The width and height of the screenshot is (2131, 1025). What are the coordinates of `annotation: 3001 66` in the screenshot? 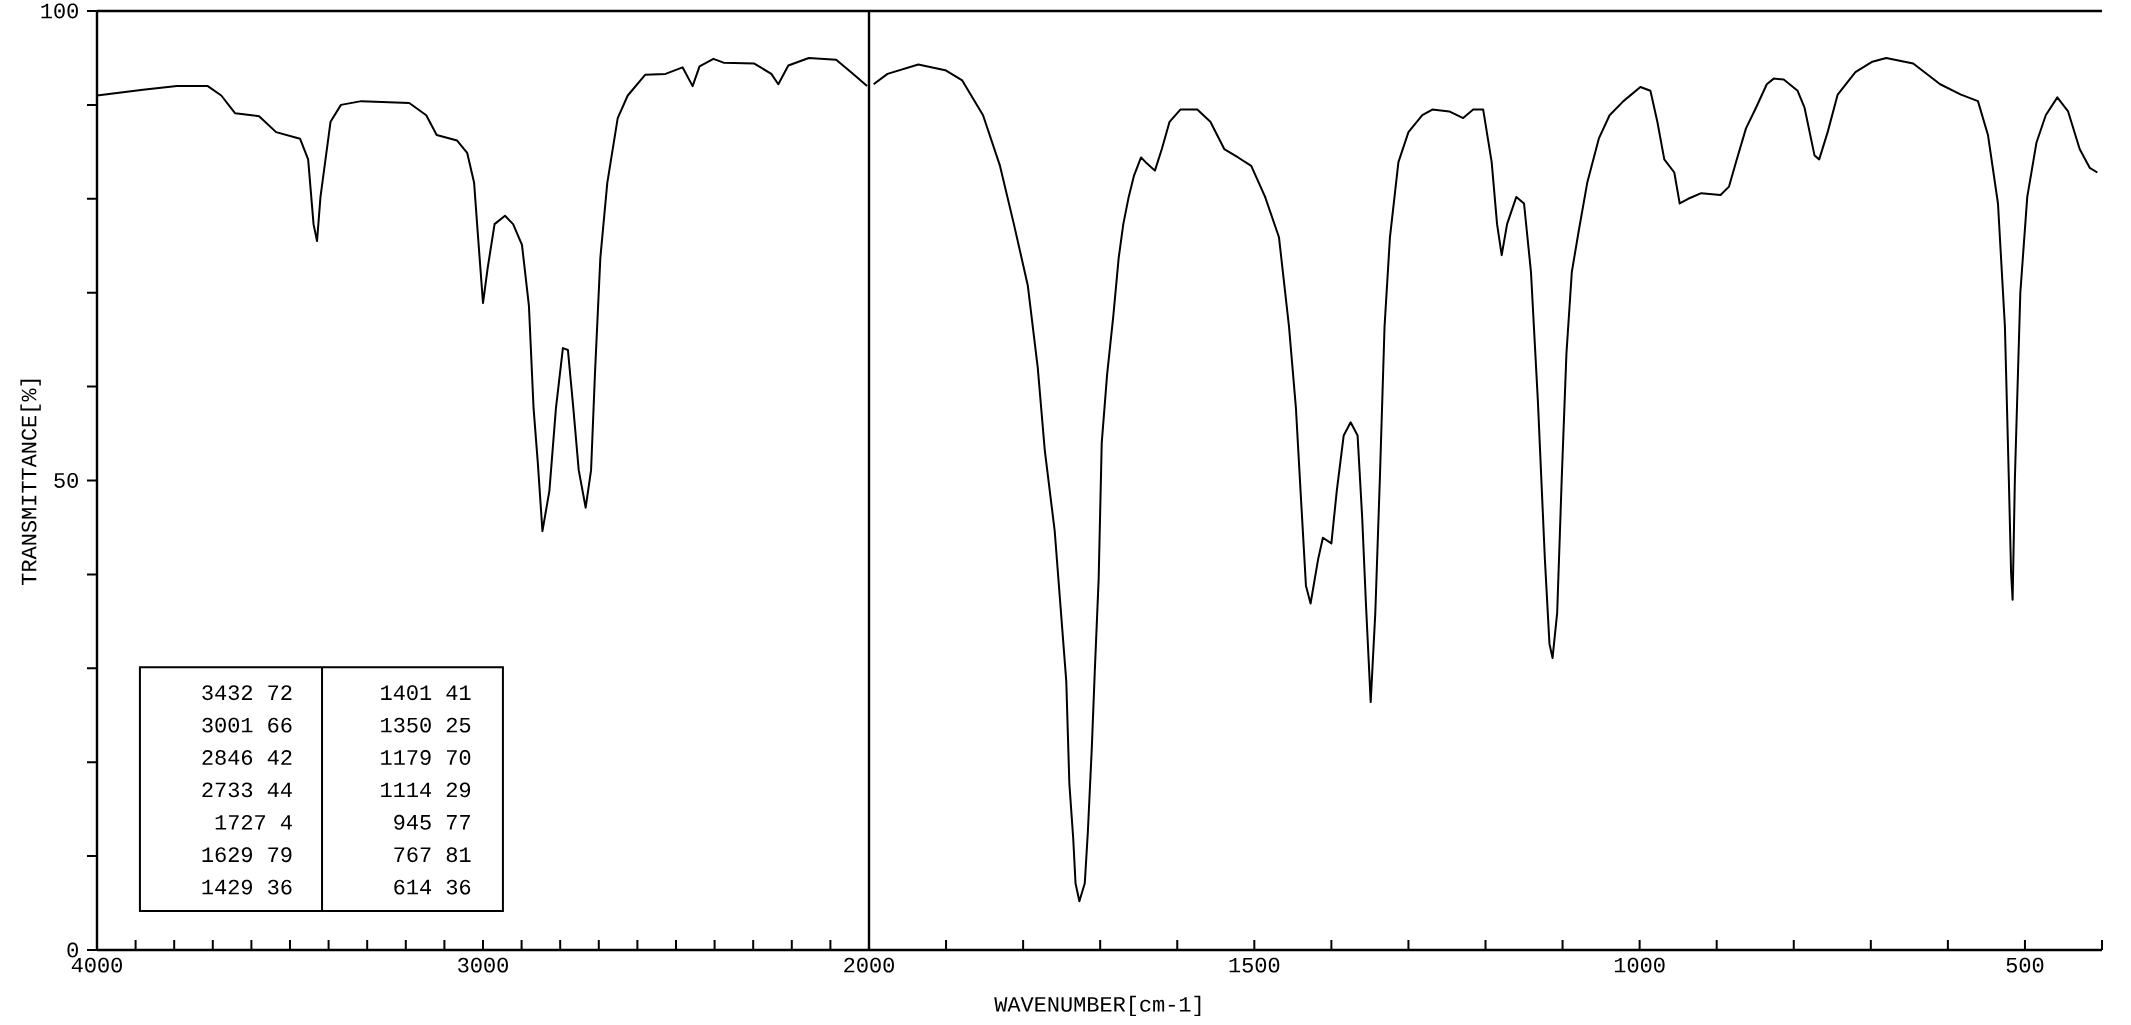 It's located at (247, 725).